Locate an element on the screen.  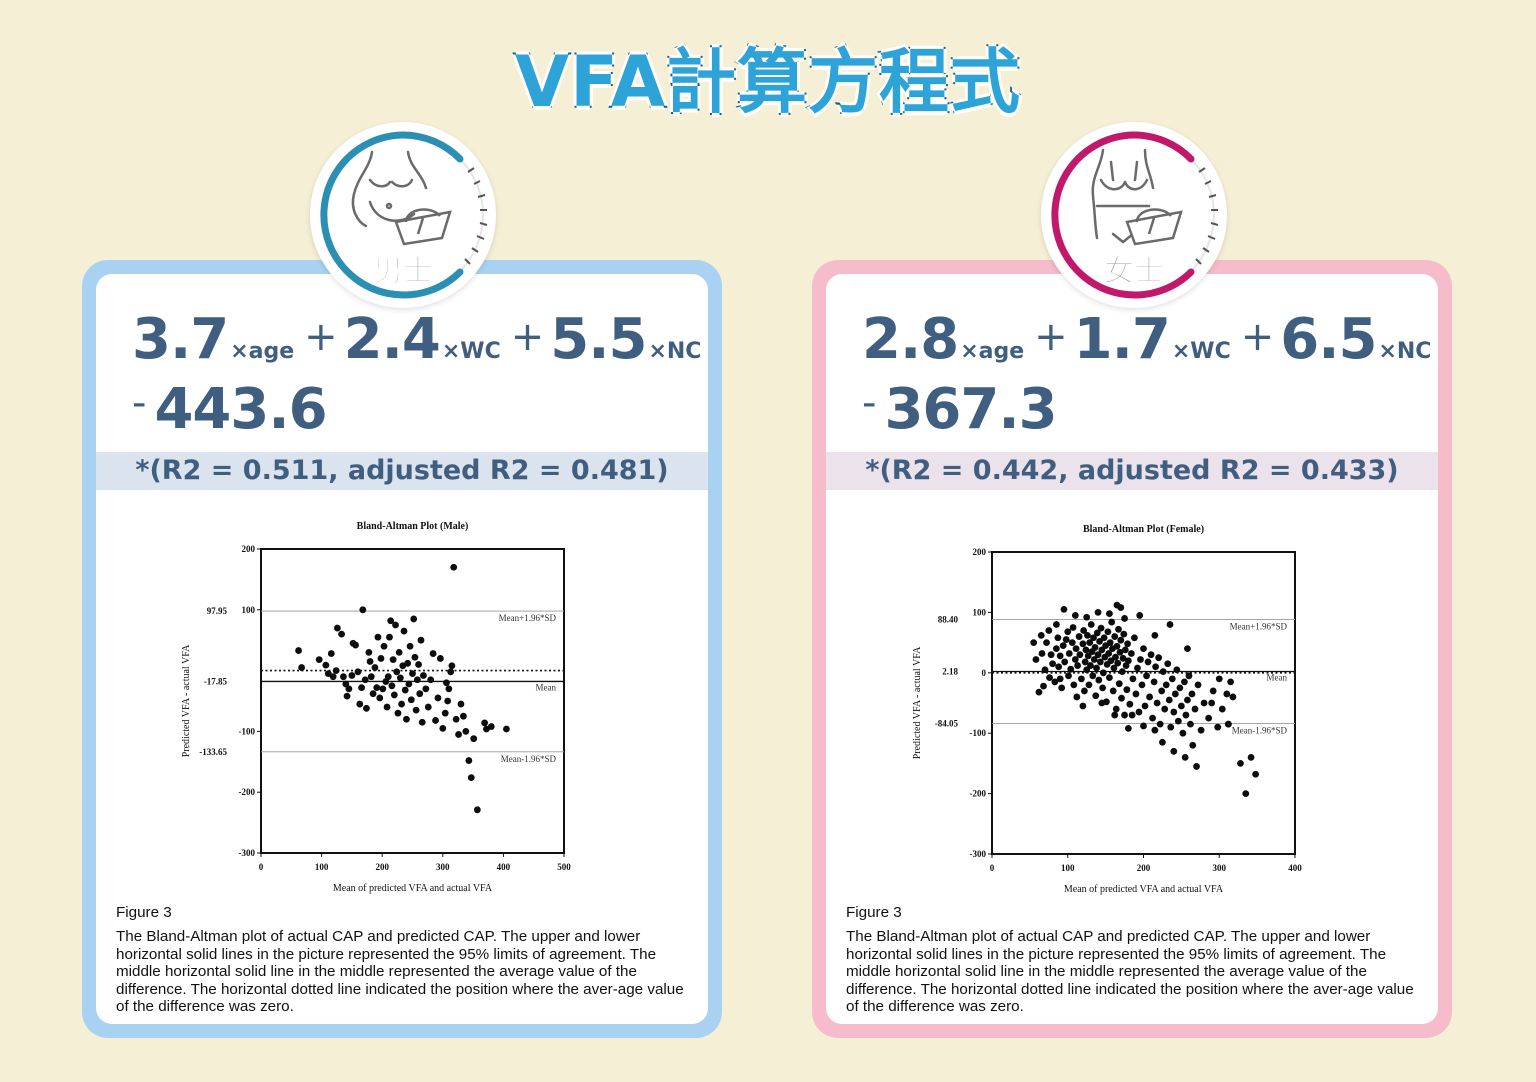
male-var-wc: ×WC is located at coordinates (471, 351).